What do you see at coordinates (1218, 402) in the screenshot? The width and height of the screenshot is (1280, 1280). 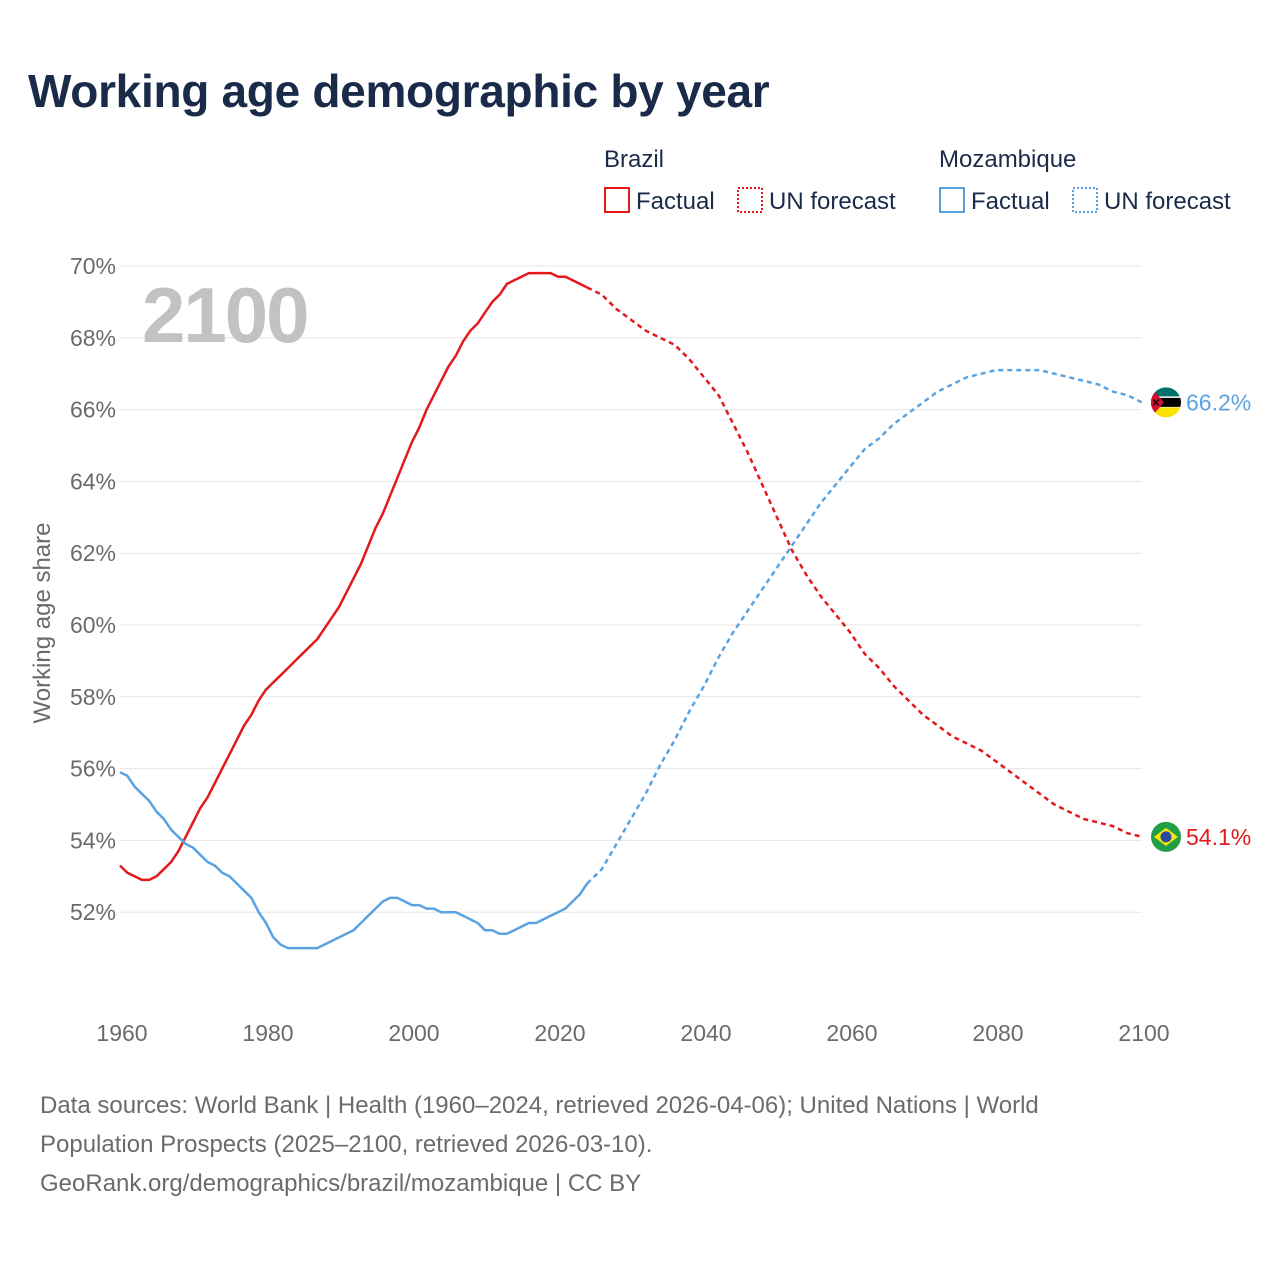 I see `end-label-mozambique: 66.2%` at bounding box center [1218, 402].